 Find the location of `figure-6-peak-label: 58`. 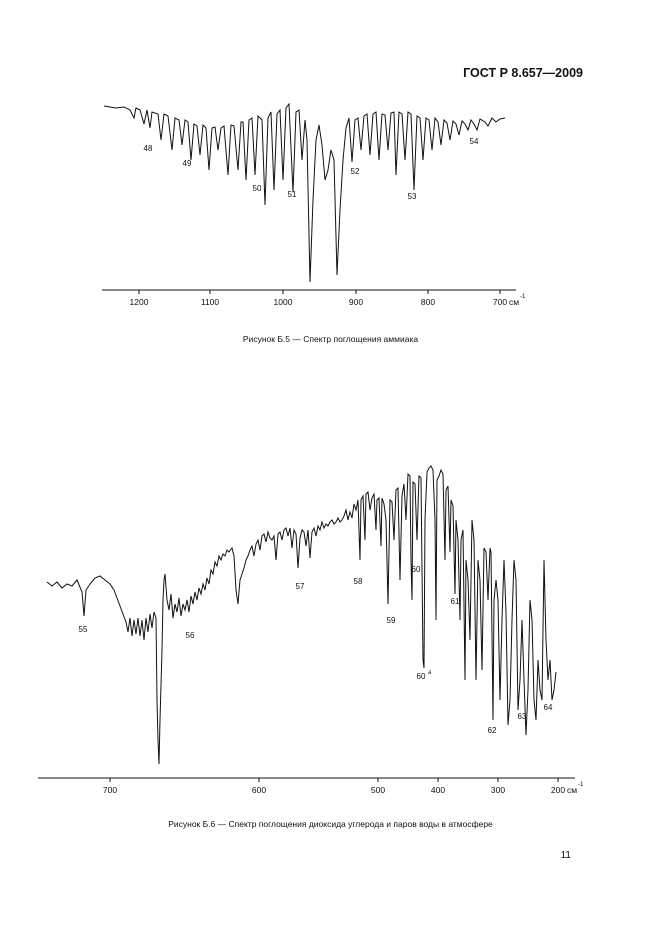

figure-6-peak-label: 58 is located at coordinates (358, 581).